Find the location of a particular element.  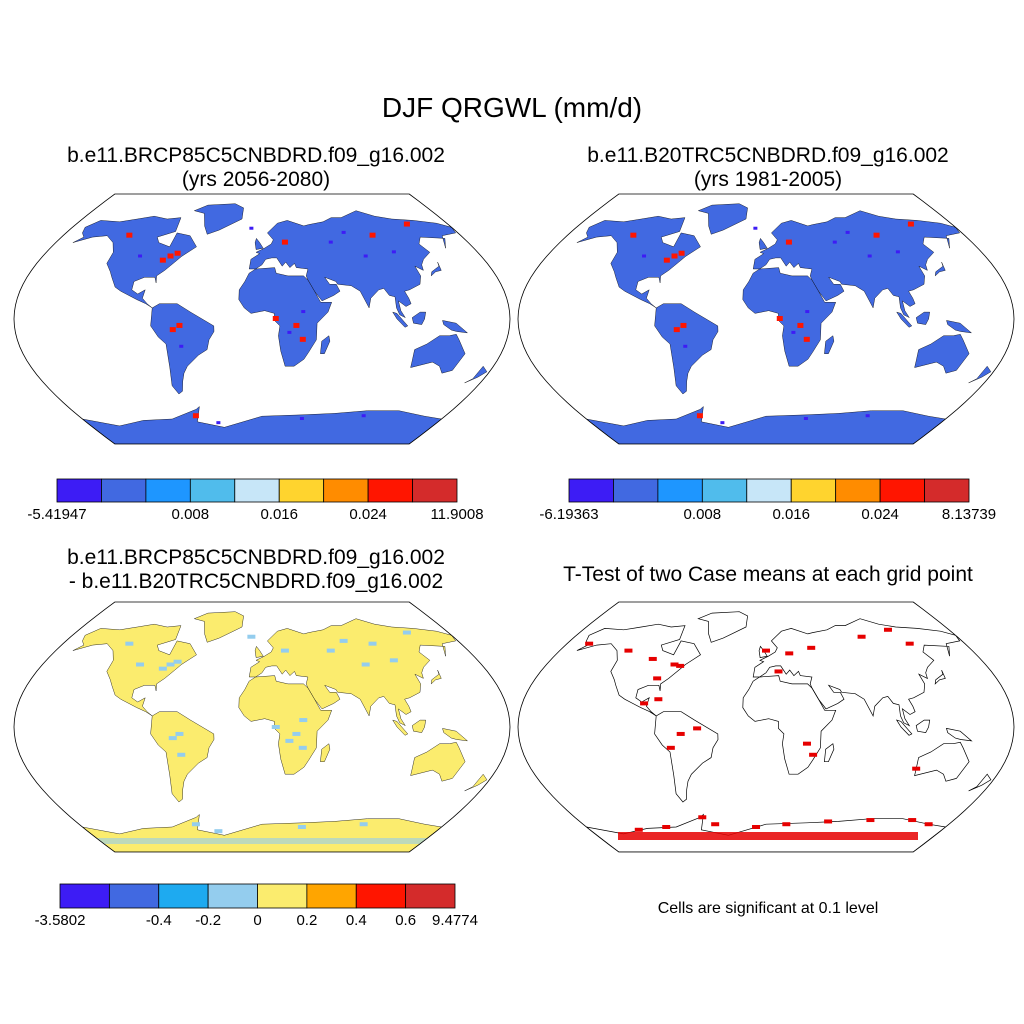

sumatra-landmass is located at coordinates (904, 319).